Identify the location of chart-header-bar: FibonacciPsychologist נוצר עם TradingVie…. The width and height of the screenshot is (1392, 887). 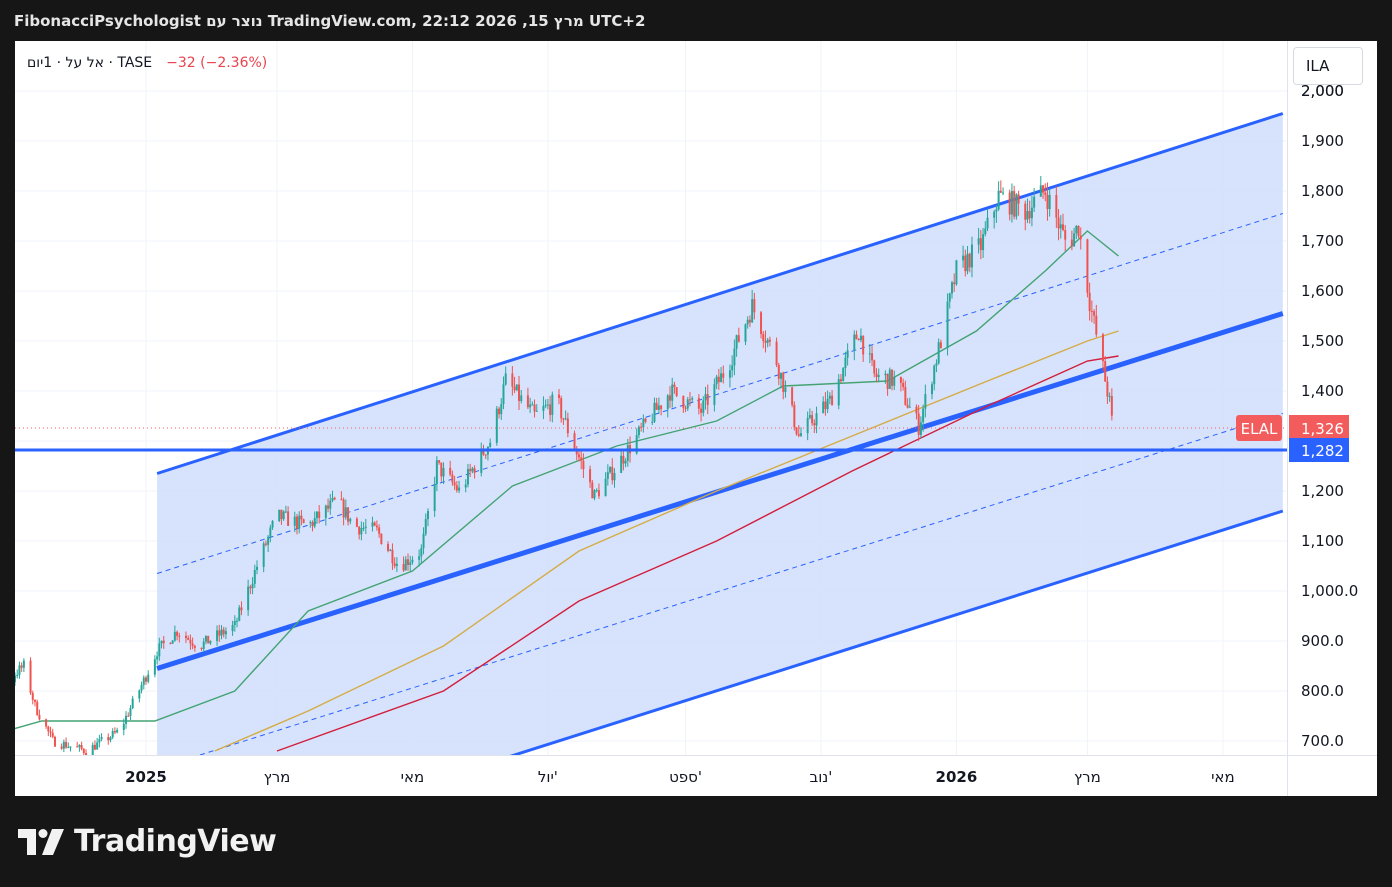
(696, 20).